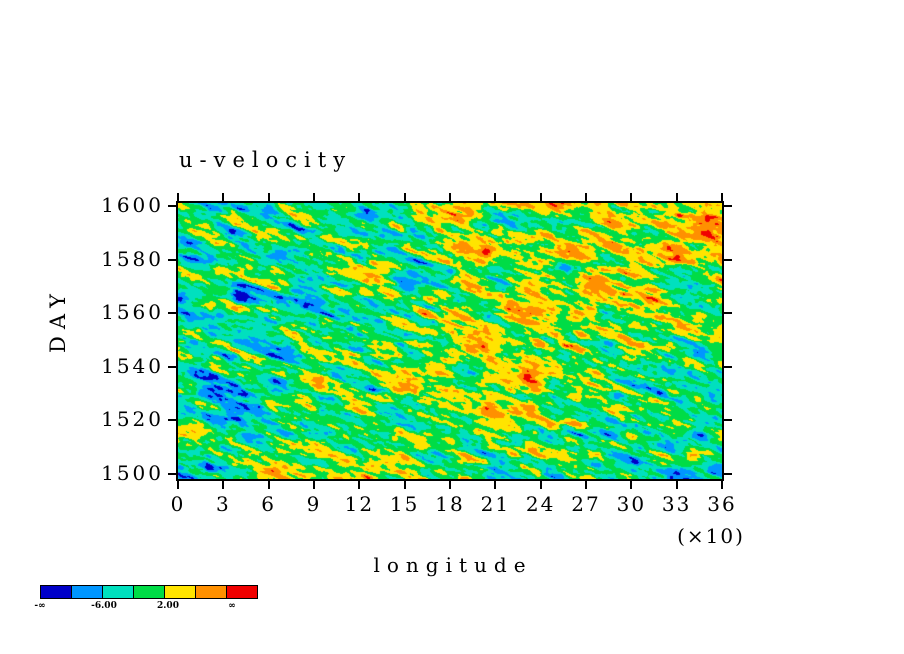 This screenshot has width=904, height=654. What do you see at coordinates (132, 472) in the screenshot?
I see `y-tick-label: 1500` at bounding box center [132, 472].